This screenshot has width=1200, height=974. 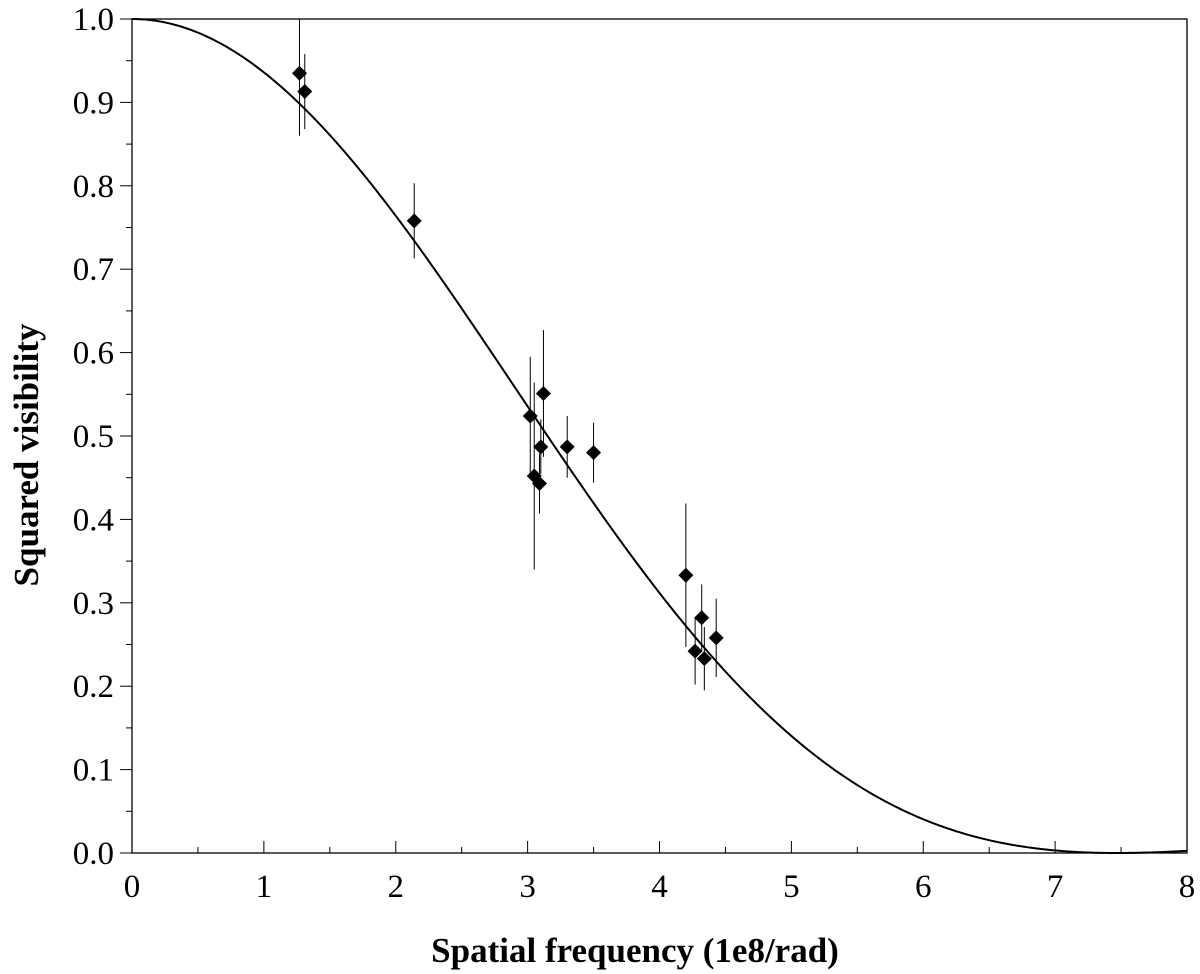 What do you see at coordinates (93, 20) in the screenshot?
I see `y-tick-label: 1.0` at bounding box center [93, 20].